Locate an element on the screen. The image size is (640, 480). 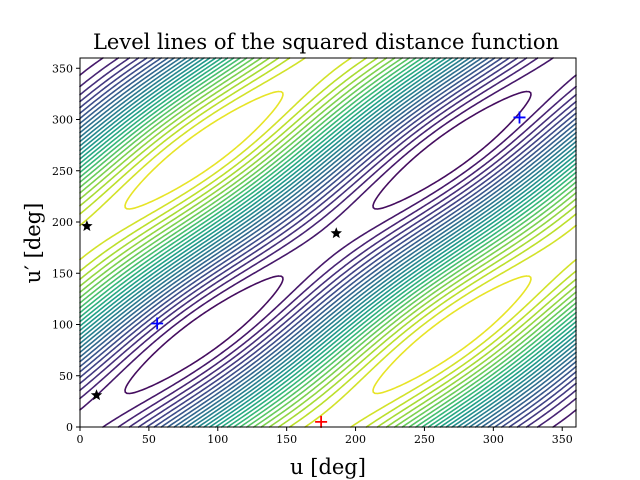
y-tick-label: 250 is located at coordinates (62, 171).